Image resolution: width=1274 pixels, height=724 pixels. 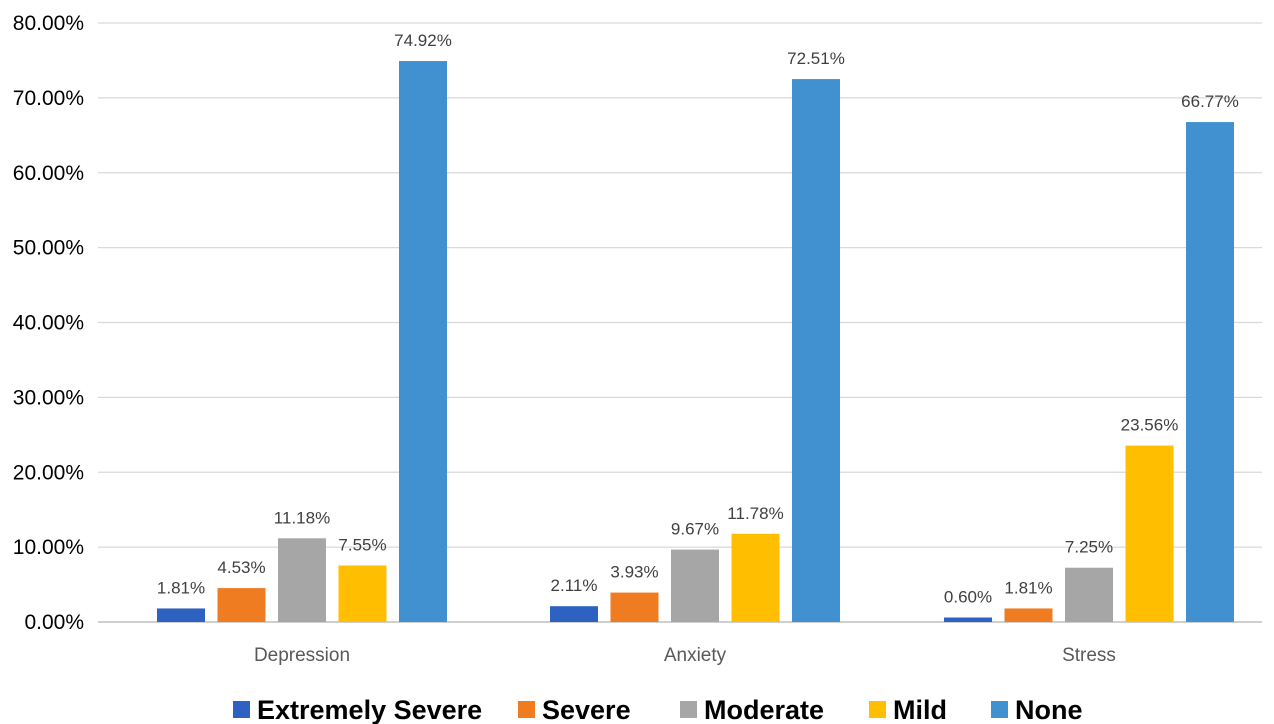 What do you see at coordinates (658, 709) in the screenshot?
I see `legend: Extremely Severe Severe Moderate Mild None` at bounding box center [658, 709].